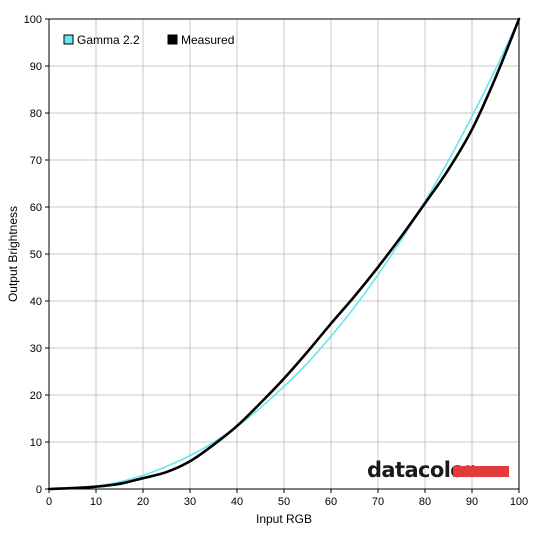  Describe the element at coordinates (148, 40) in the screenshot. I see `legend: Gamma 2.2 Measured` at that location.